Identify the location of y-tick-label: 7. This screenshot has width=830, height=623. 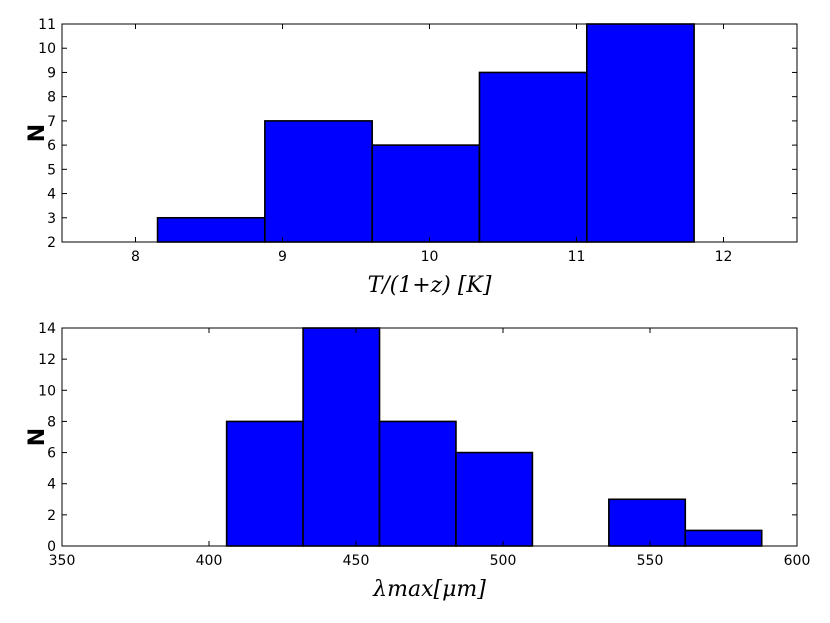
(51, 122).